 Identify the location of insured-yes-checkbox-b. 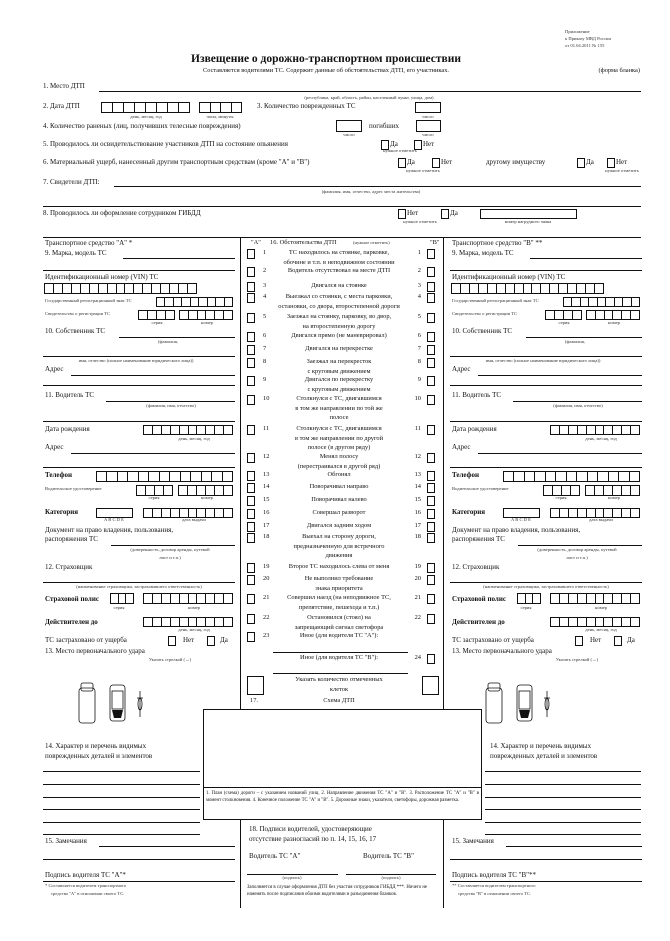
(618, 641).